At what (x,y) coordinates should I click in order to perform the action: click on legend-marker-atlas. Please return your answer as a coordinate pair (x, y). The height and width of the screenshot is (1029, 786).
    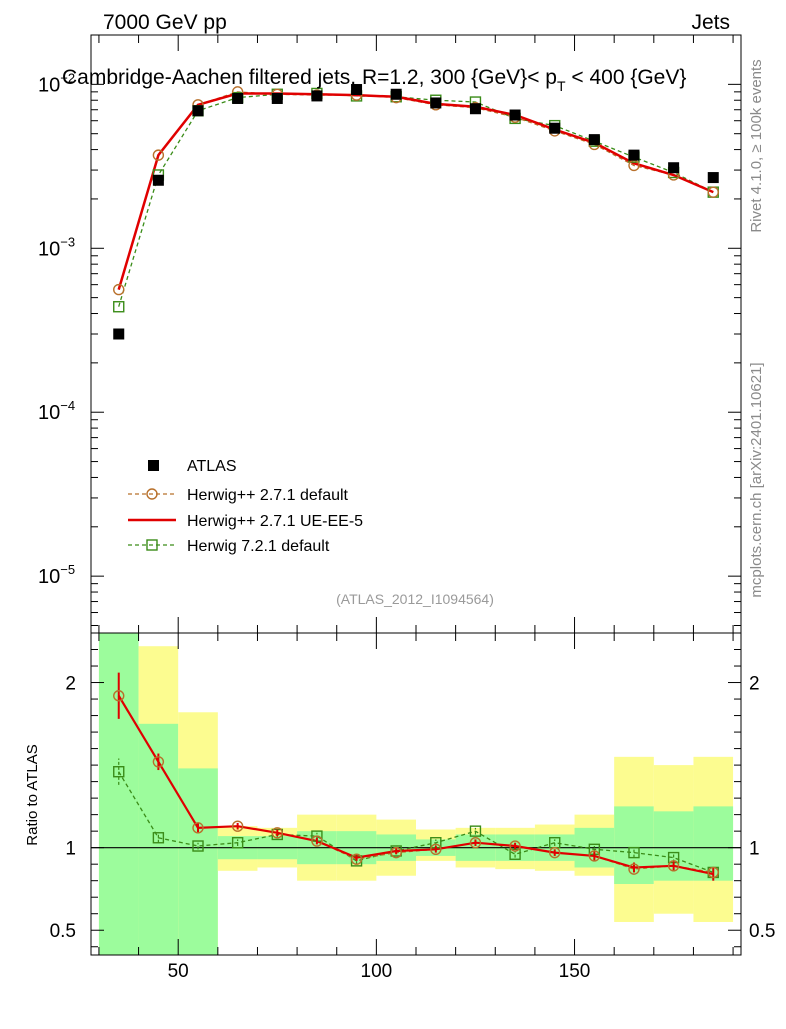
    Looking at the image, I should click on (153, 465).